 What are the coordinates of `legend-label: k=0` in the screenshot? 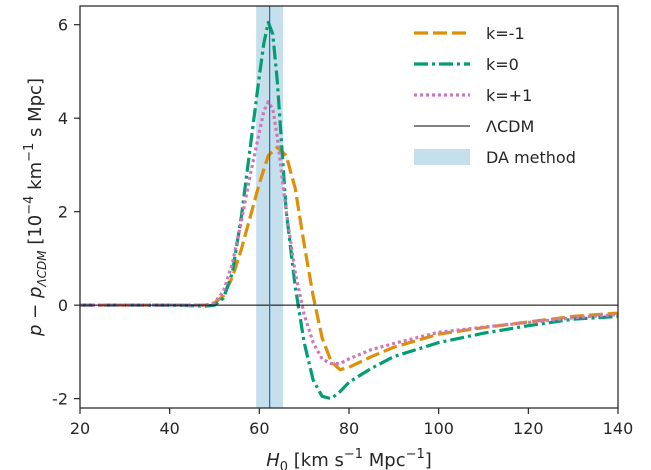 It's located at (502, 64).